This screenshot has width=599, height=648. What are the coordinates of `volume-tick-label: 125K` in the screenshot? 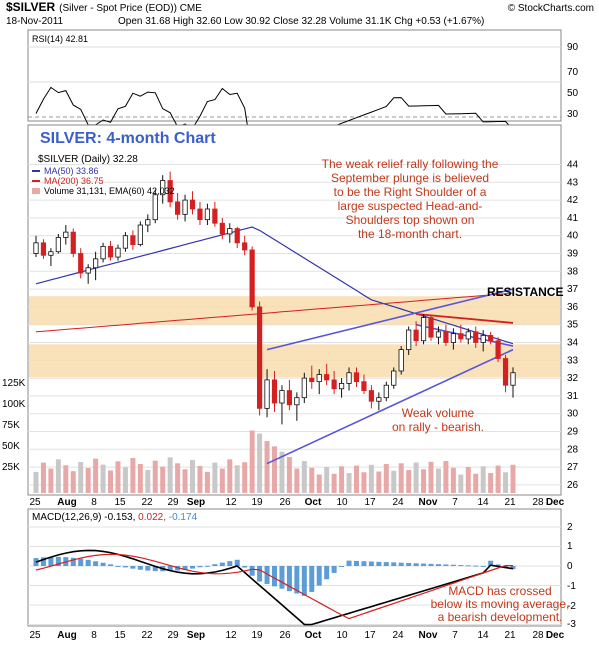 It's located at (14, 383).